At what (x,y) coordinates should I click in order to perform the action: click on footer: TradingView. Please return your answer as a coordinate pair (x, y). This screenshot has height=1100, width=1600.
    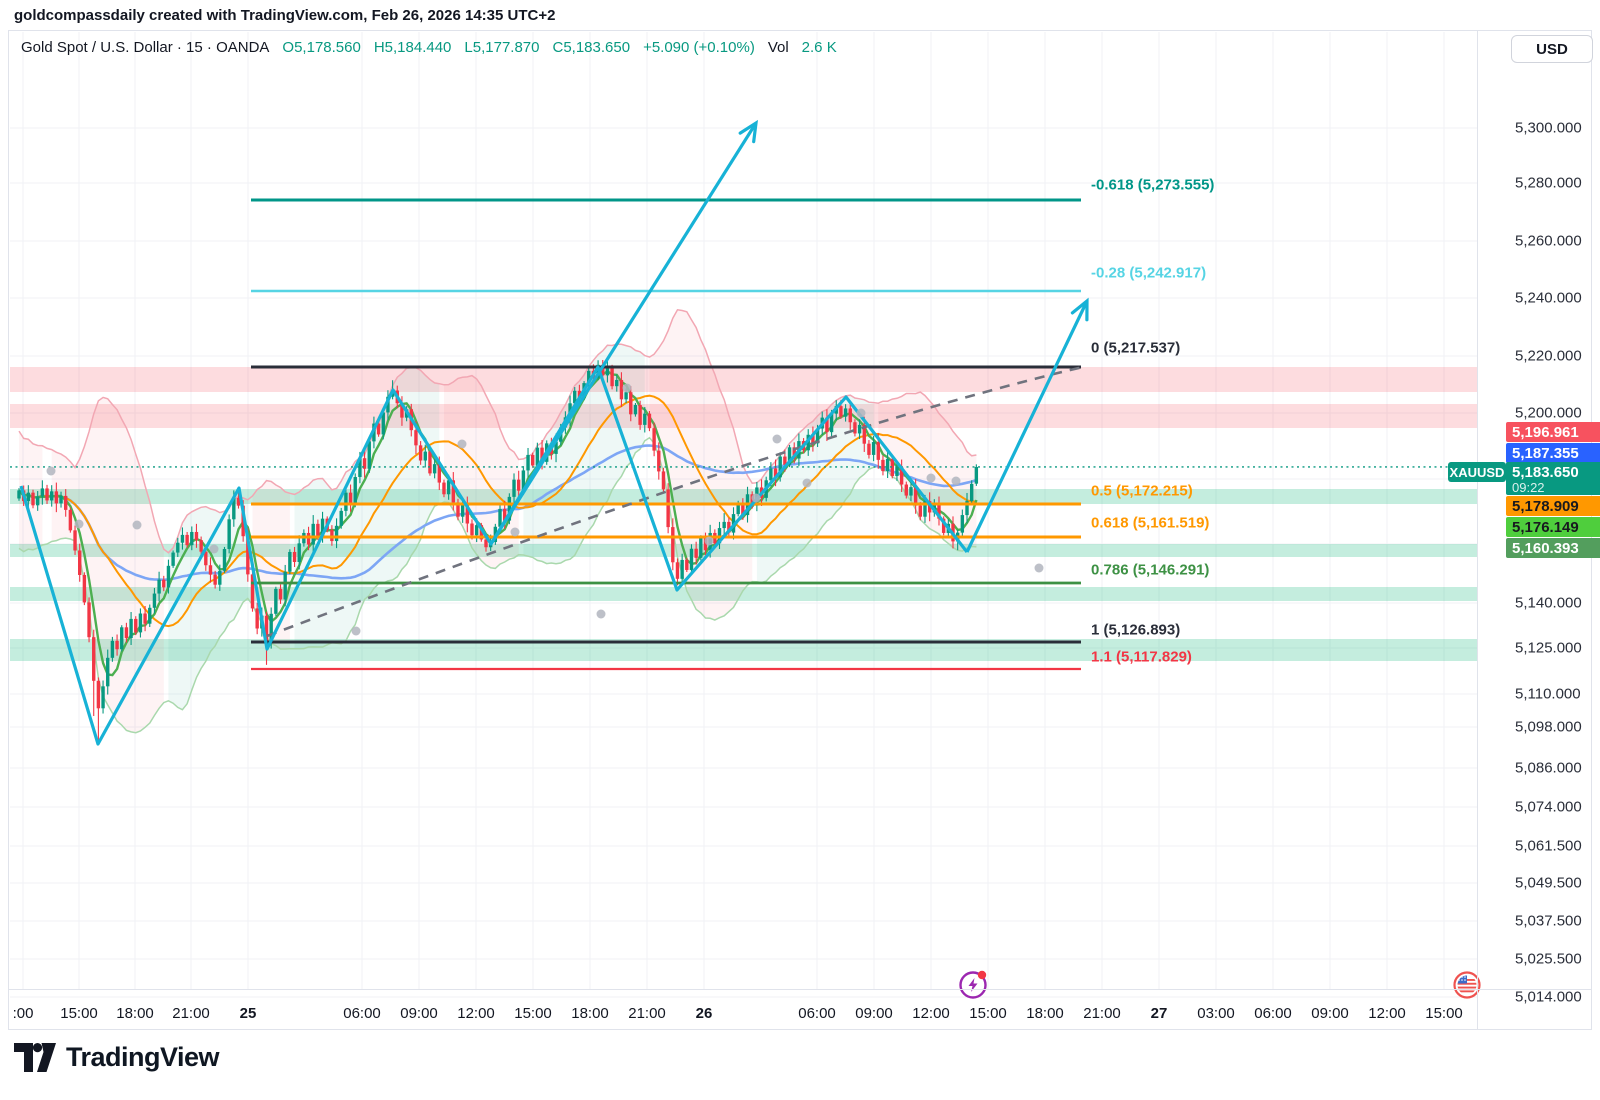
    Looking at the image, I should click on (800, 1066).